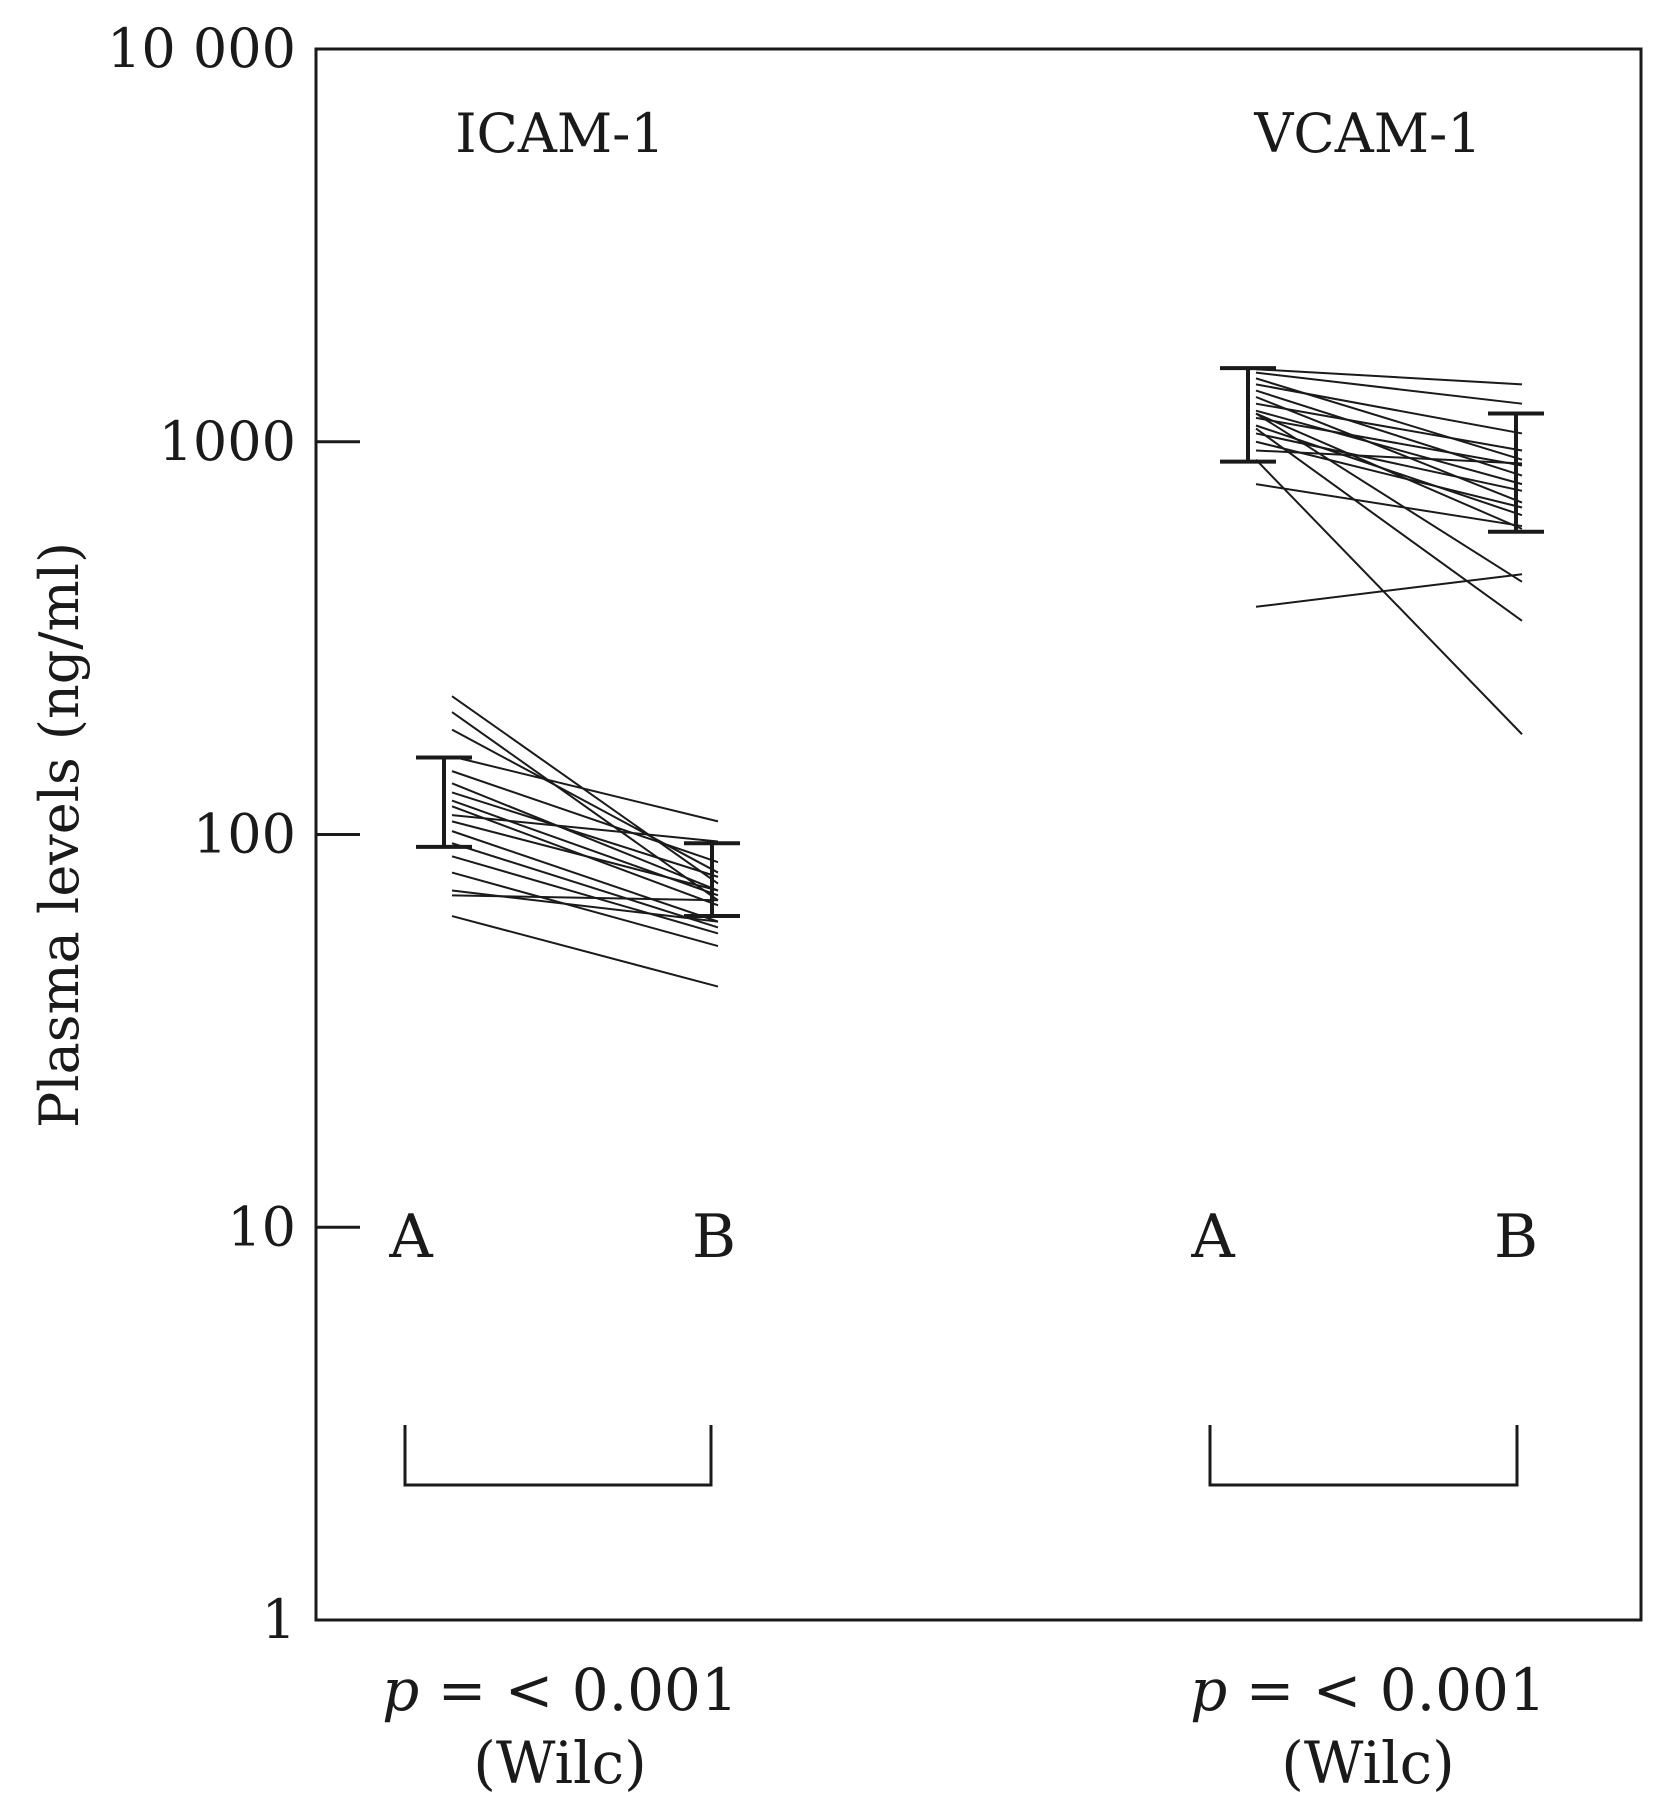 Image resolution: width=1659 pixels, height=1815 pixels. I want to click on icam-comparison-bracket, so click(558, 1456).